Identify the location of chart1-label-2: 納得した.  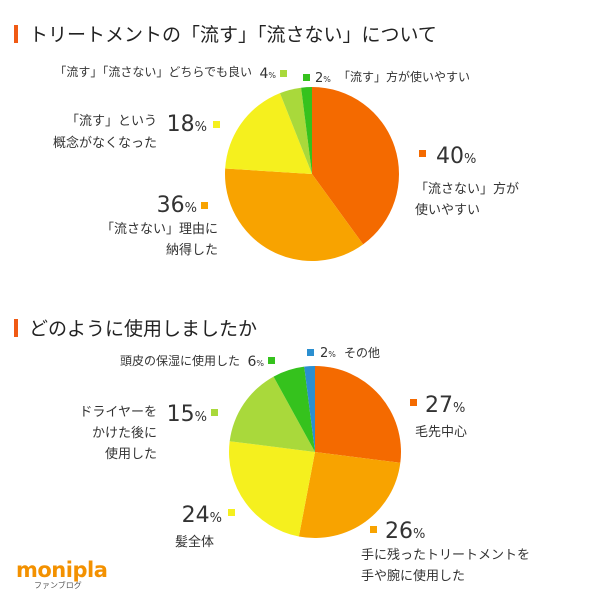
(192, 250).